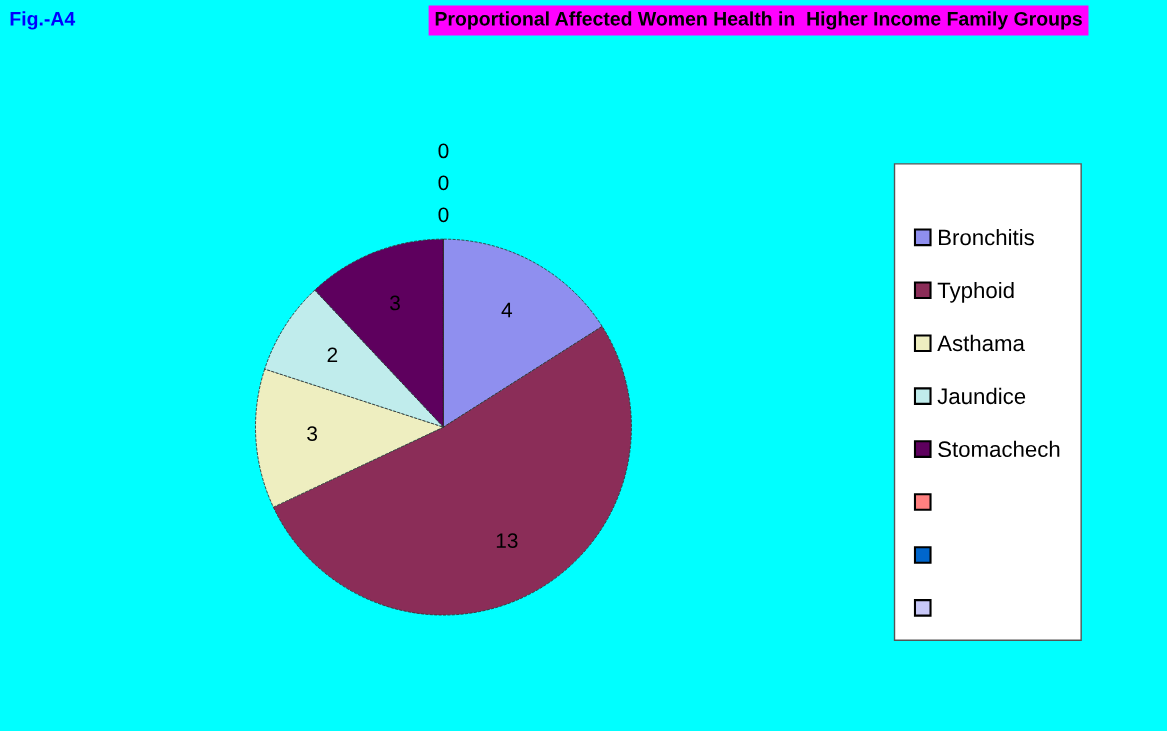  What do you see at coordinates (981, 396) in the screenshot?
I see `legend-label: Jaundice` at bounding box center [981, 396].